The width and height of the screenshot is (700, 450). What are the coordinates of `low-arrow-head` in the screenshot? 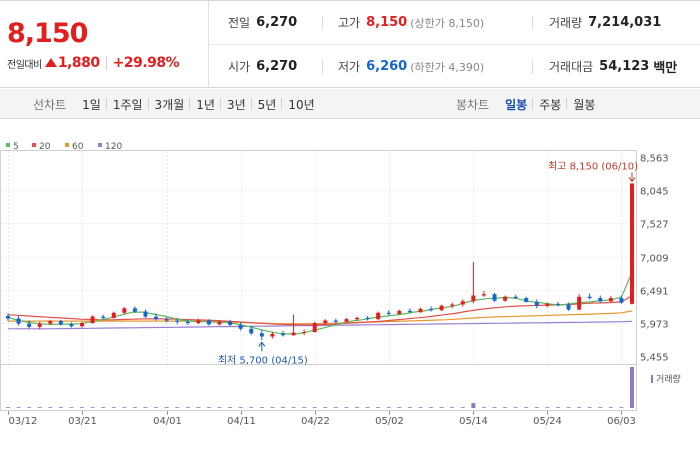 It's located at (262, 344).